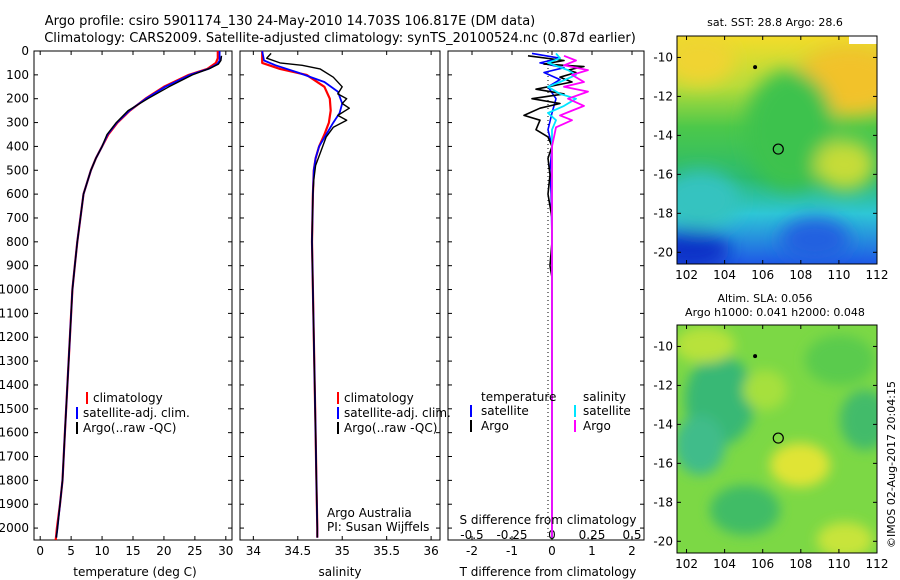  Describe the element at coordinates (764, 298) in the screenshot. I see `sla-map-title-line-1: Altim. SLA: 0.056` at that location.